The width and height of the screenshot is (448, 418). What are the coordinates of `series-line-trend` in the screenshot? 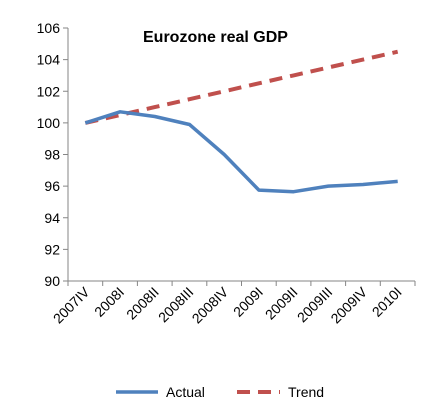 It's located at (241, 87).